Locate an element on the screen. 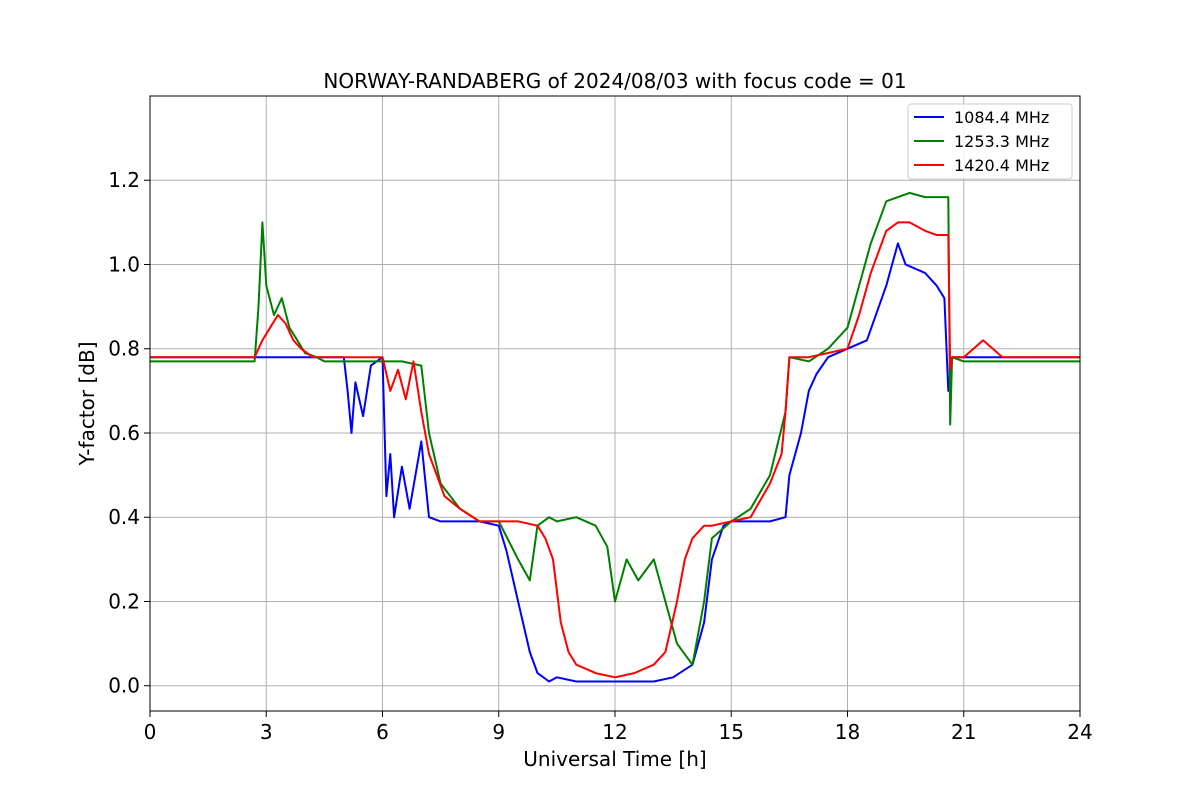 The height and width of the screenshot is (800, 1200). x-tick-label: 18 is located at coordinates (847, 732).